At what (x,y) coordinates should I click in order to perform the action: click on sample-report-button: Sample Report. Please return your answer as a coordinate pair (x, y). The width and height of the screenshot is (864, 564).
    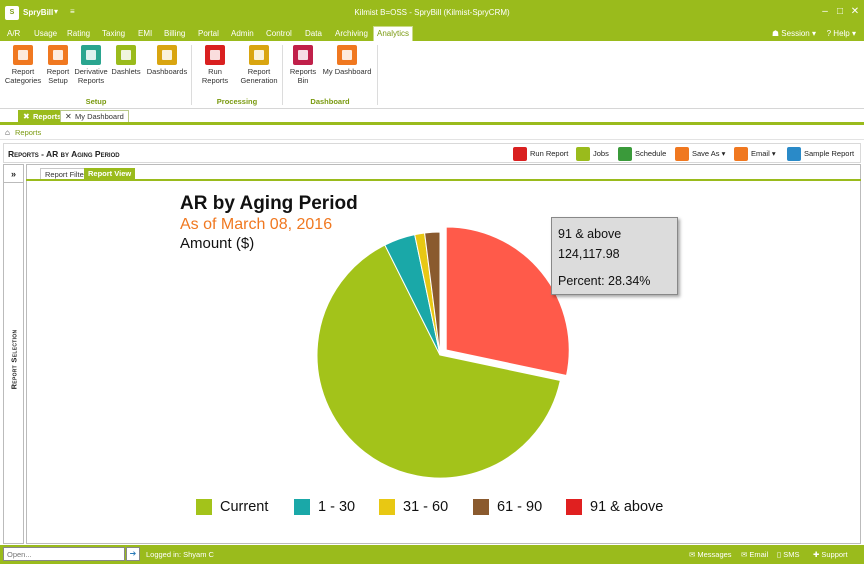
    Looking at the image, I should click on (820, 154).